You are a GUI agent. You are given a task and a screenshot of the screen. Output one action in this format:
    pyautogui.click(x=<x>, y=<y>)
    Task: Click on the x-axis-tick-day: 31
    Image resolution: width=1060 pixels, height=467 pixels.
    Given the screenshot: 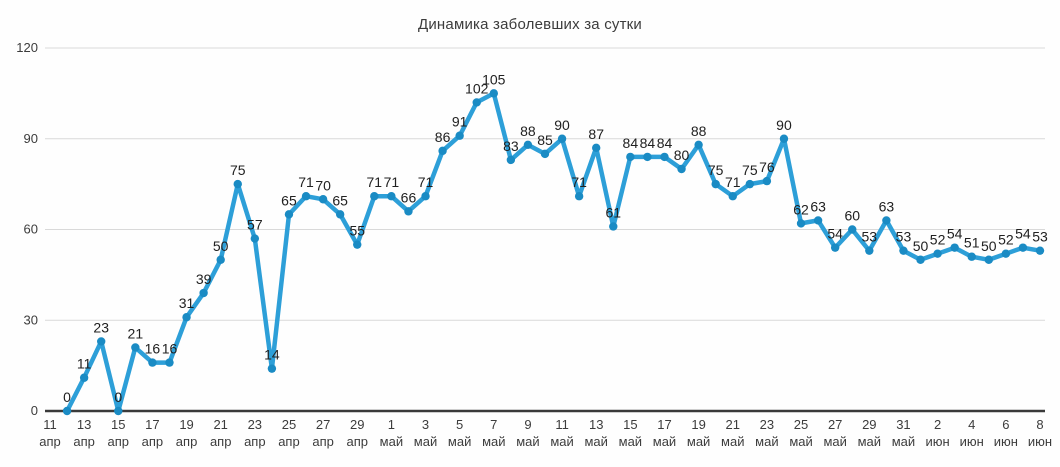 What is the action you would take?
    pyautogui.click(x=903, y=424)
    